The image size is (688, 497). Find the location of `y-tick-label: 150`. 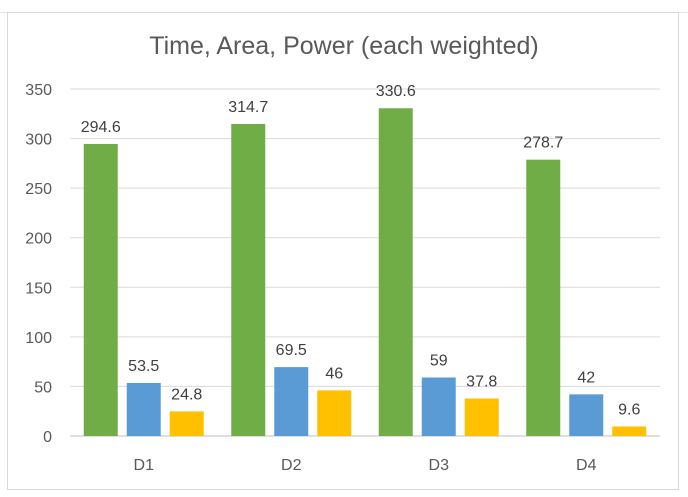

y-tick-label: 150 is located at coordinates (38, 288).